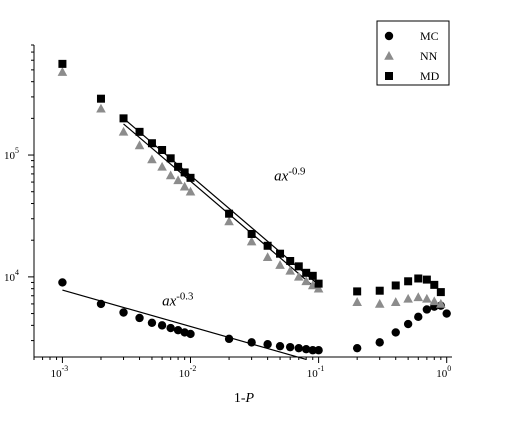  Describe the element at coordinates (233, 237) in the screenshot. I see `annotations: ax-0.9 ax-0.3` at that location.